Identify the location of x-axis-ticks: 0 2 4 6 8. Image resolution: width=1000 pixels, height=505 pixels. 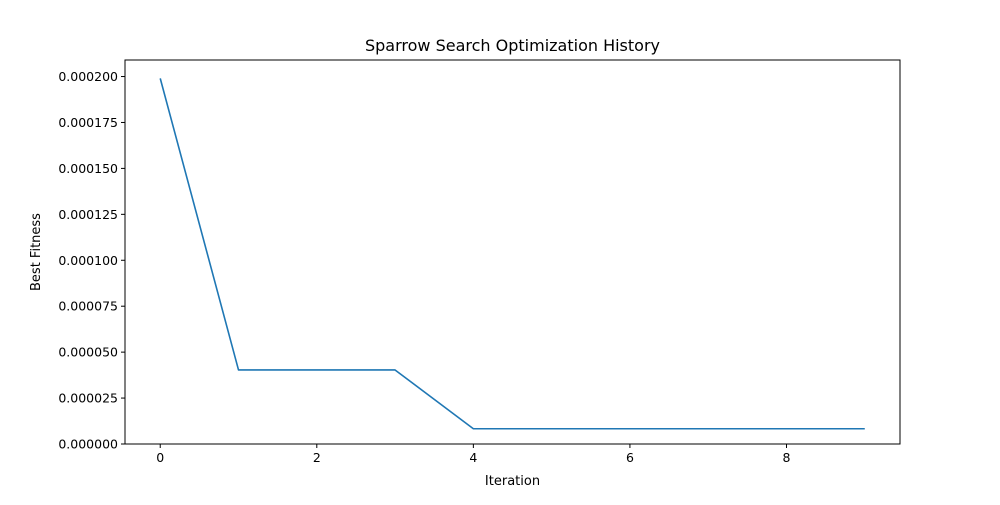
(473, 454).